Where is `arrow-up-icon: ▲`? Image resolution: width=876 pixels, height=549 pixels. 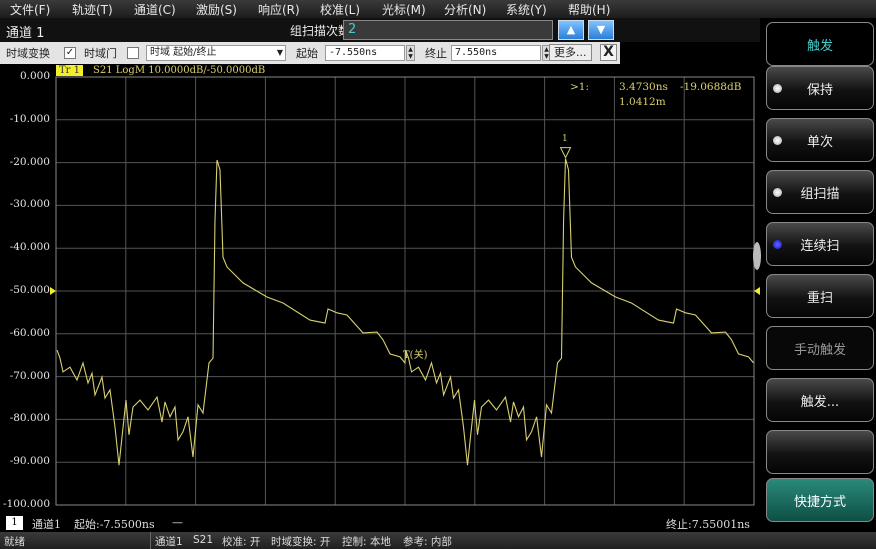
arrow-up-icon: ▲ is located at coordinates (571, 29).